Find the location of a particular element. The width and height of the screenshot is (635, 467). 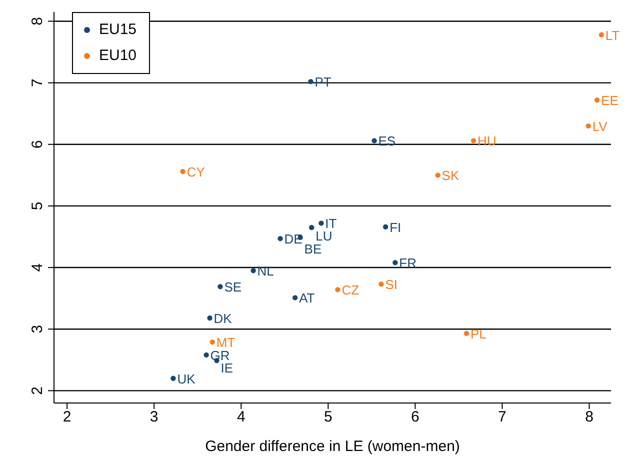

annotation: SI is located at coordinates (391, 284).